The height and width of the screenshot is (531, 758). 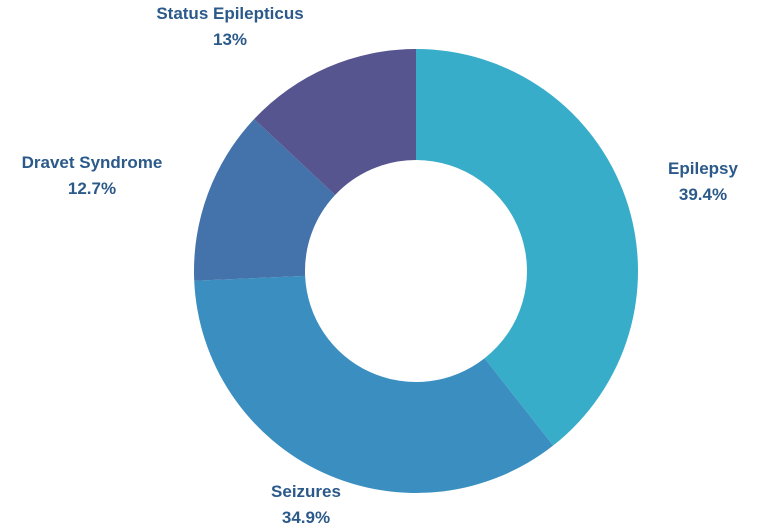 What do you see at coordinates (92, 188) in the screenshot?
I see `slice-value-dravet-syndrome: 12.7%` at bounding box center [92, 188].